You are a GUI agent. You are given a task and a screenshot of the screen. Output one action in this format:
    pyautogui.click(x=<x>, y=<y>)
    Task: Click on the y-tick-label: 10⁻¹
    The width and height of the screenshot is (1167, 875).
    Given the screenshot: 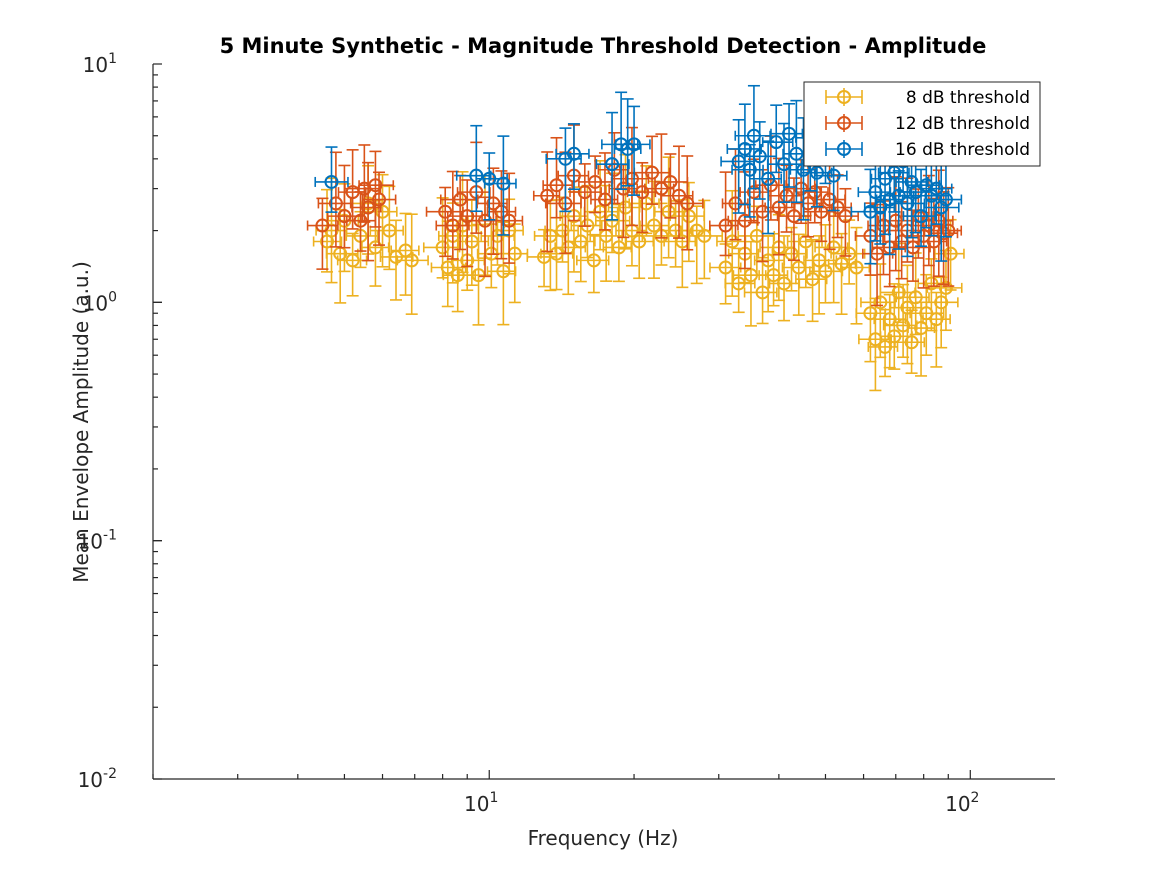 What is the action you would take?
    pyautogui.click(x=97, y=541)
    